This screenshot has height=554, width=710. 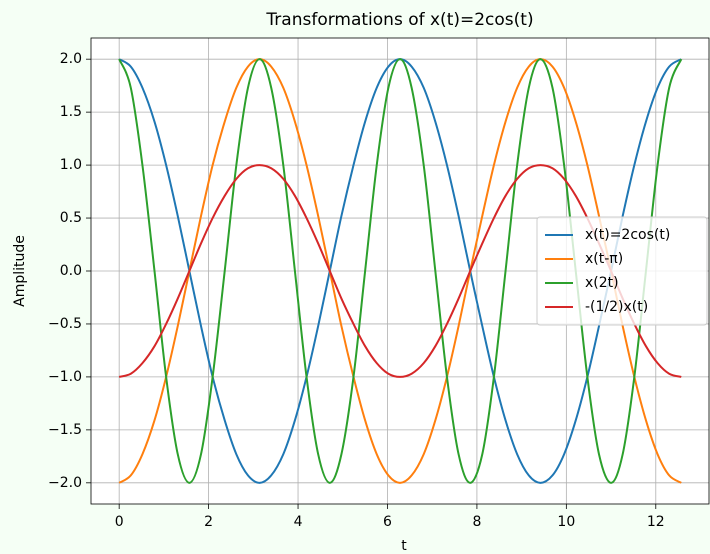 What do you see at coordinates (71, 59) in the screenshot?
I see `y-tick-label: 2.0` at bounding box center [71, 59].